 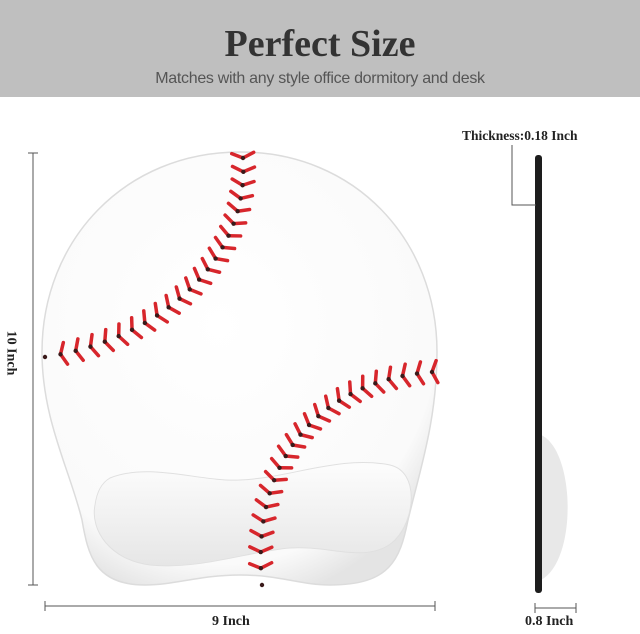 I want to click on page-title: Perfect Size, so click(x=320, y=44).